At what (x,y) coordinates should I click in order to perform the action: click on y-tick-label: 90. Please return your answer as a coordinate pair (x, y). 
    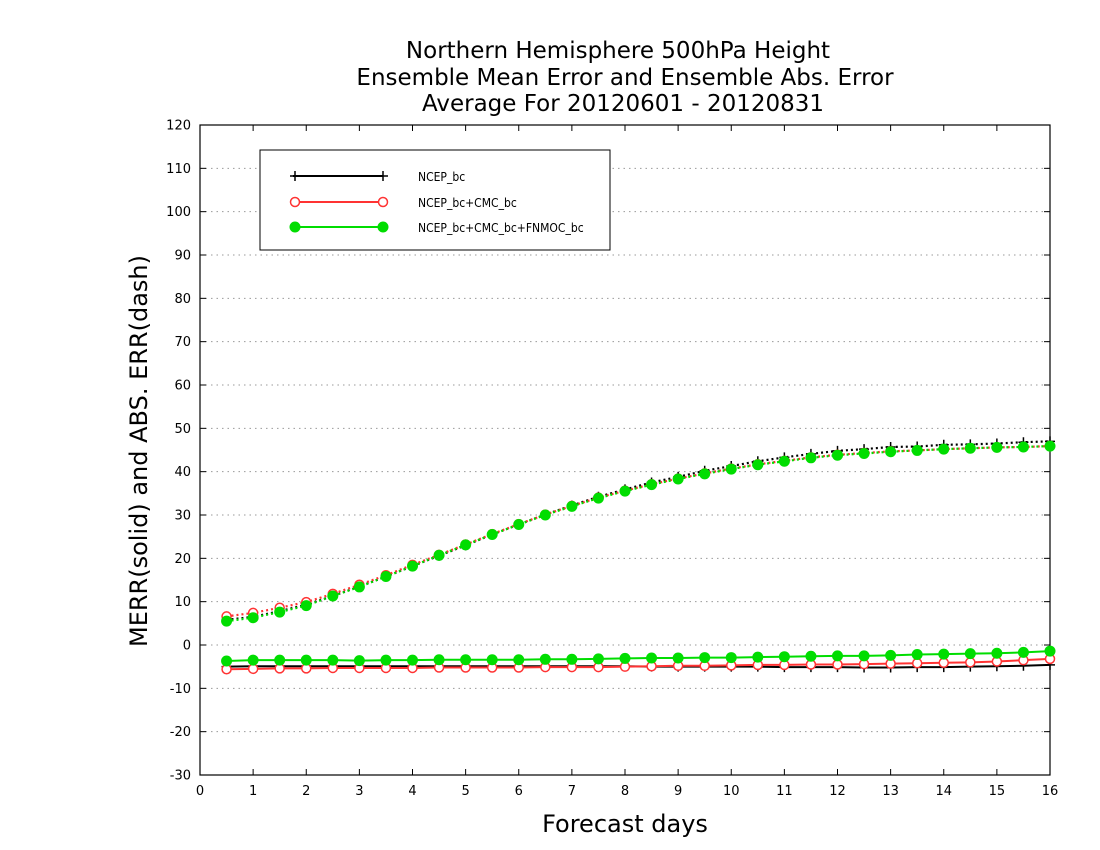
    Looking at the image, I should click on (182, 256).